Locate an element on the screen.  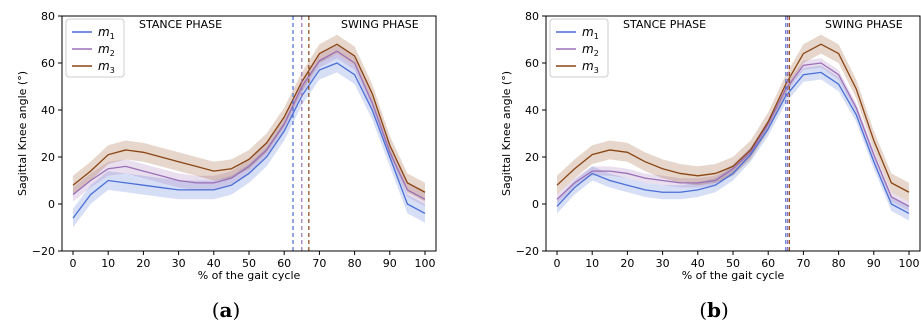
panel-caption-a: (a) is located at coordinates (226, 310).